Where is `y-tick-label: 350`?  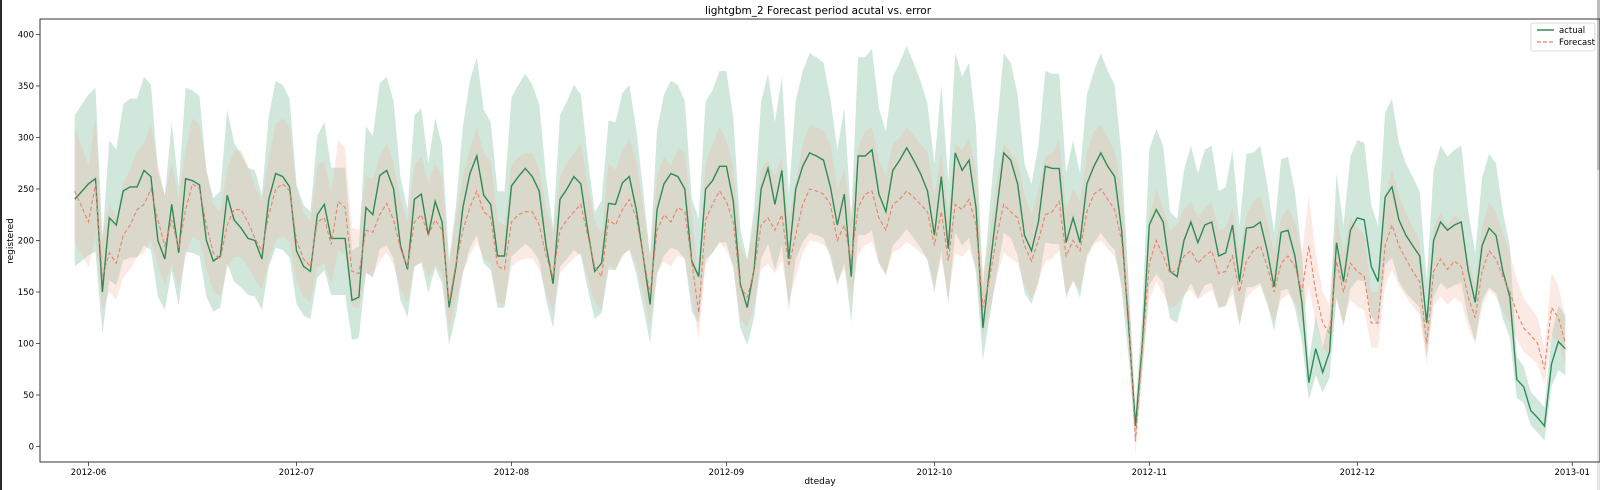 y-tick-label: 350 is located at coordinates (26, 87).